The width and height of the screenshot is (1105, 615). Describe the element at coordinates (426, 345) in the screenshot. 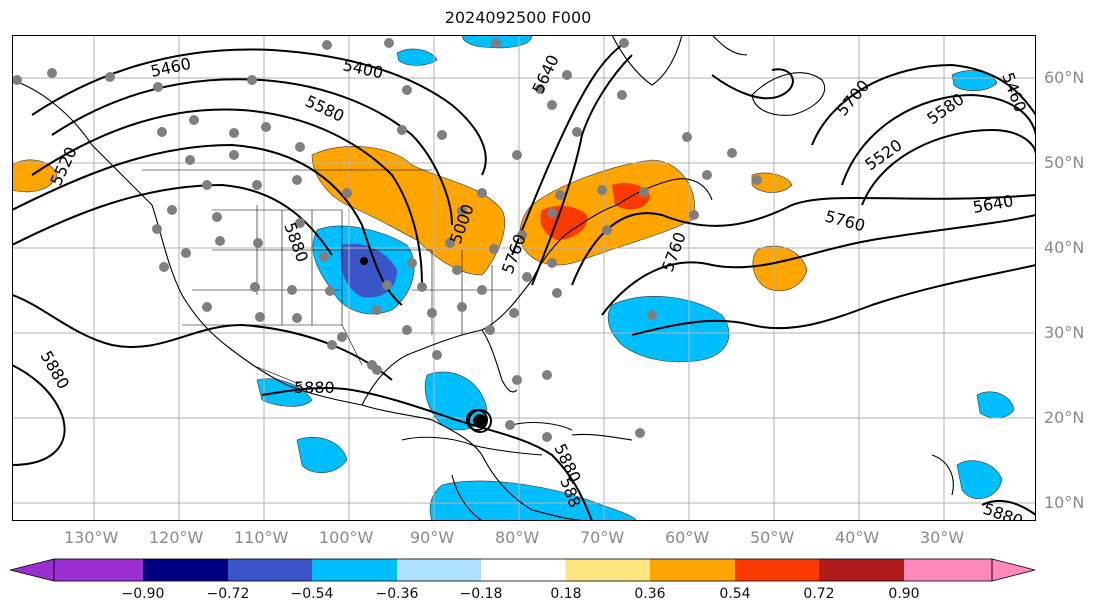

I see `storm-marker` at that location.